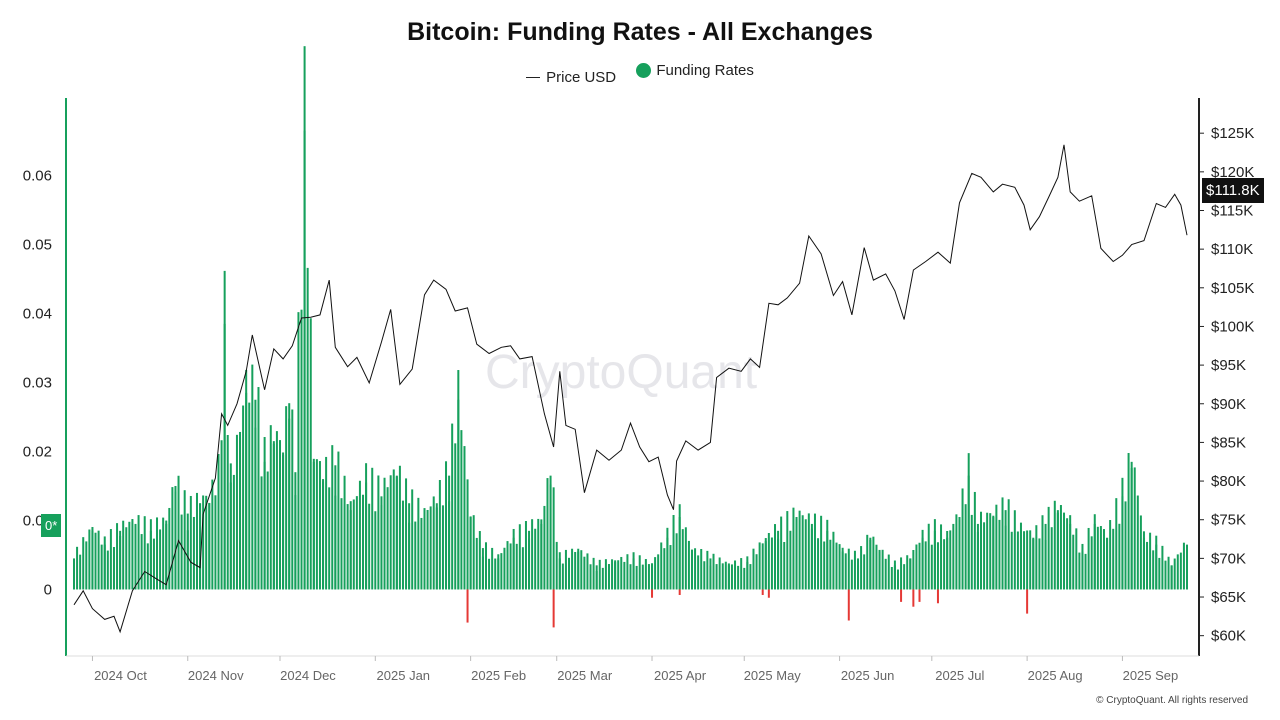  What do you see at coordinates (51, 525) in the screenshot?
I see `zero-tag: 0*` at bounding box center [51, 525].